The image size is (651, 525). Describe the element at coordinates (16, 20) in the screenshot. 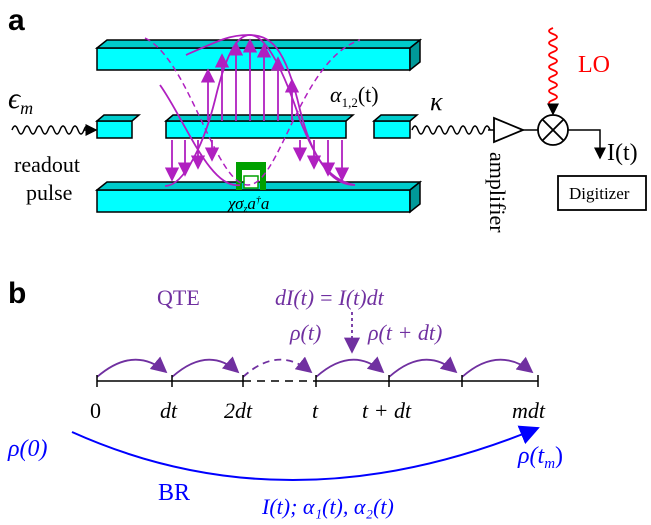

I see `panel-a-label: a` at that location.